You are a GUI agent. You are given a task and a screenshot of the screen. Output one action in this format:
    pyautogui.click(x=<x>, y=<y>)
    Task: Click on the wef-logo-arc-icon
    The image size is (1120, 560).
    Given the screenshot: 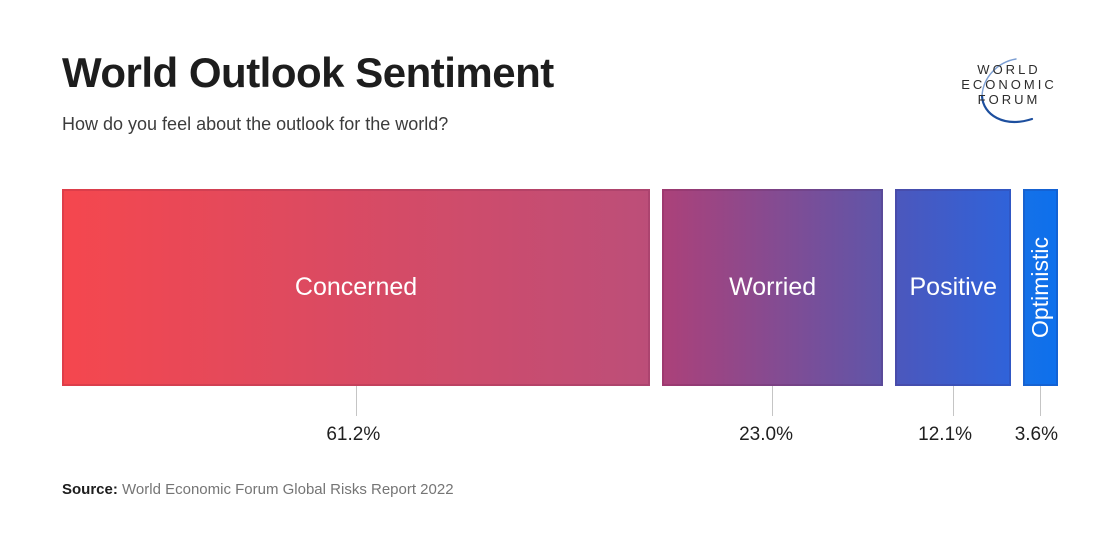 What is the action you would take?
    pyautogui.click(x=1007, y=91)
    